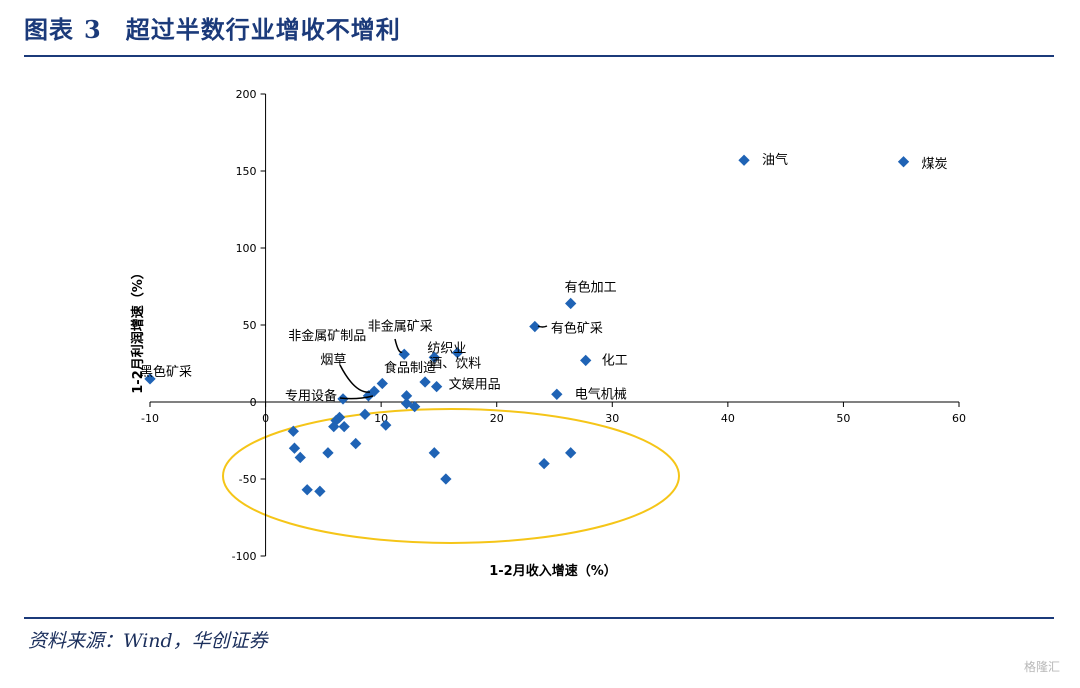  I want to click on data-point-label: 食品制造, so click(410, 368).